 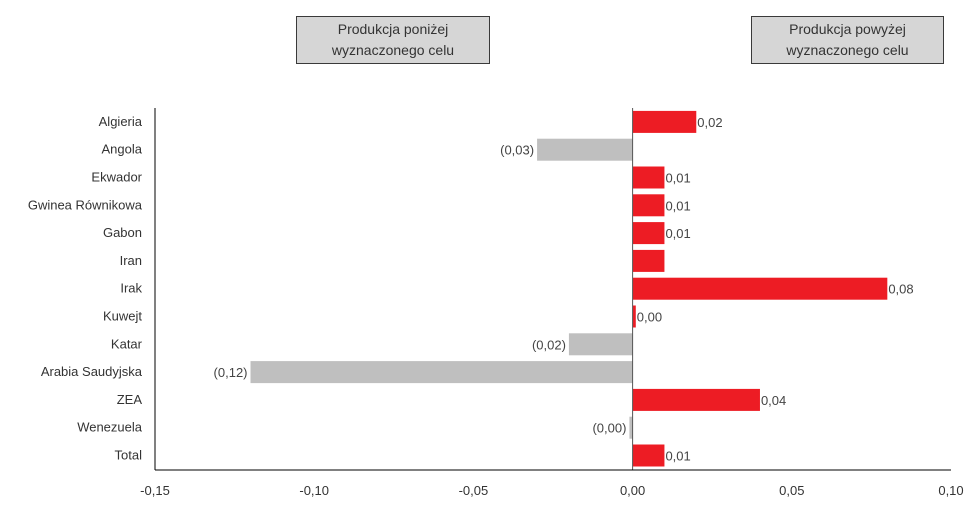 I want to click on category-label: Total, so click(x=129, y=455).